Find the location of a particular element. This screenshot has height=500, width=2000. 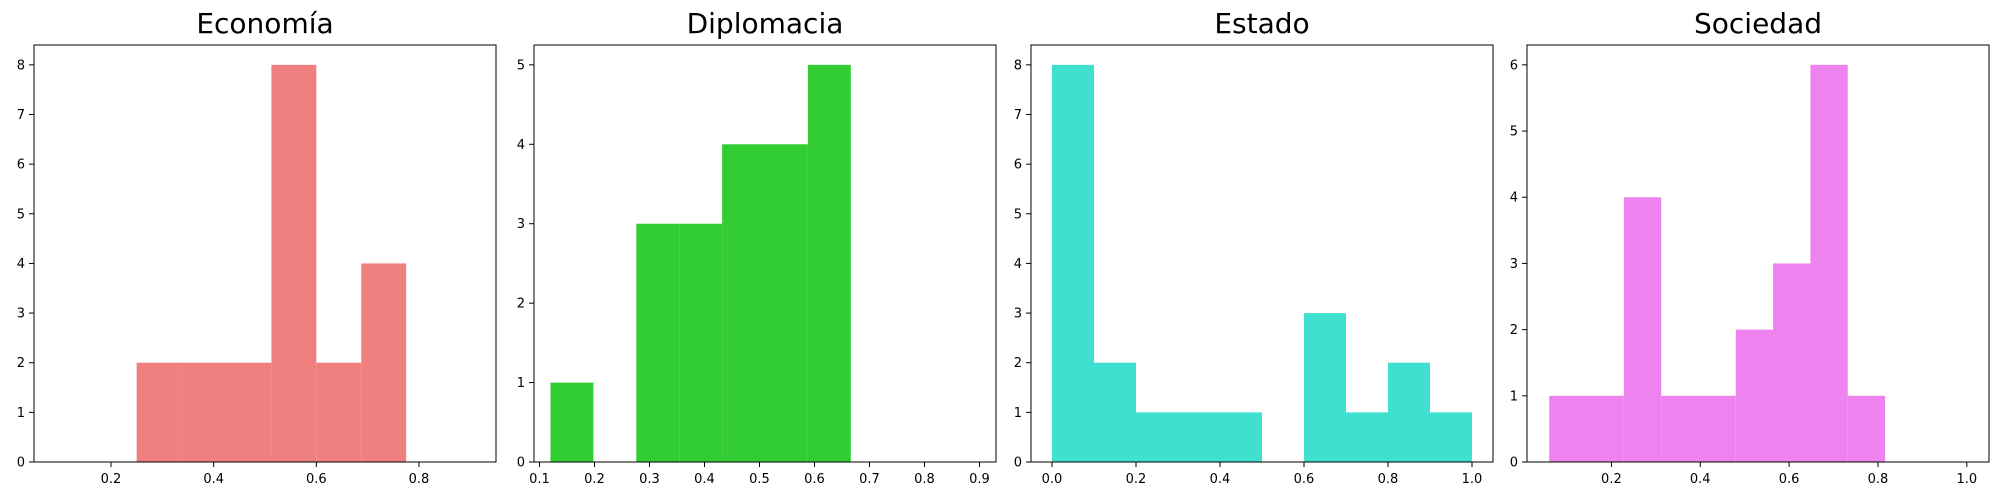

panel-title: Estado is located at coordinates (1261, 23).